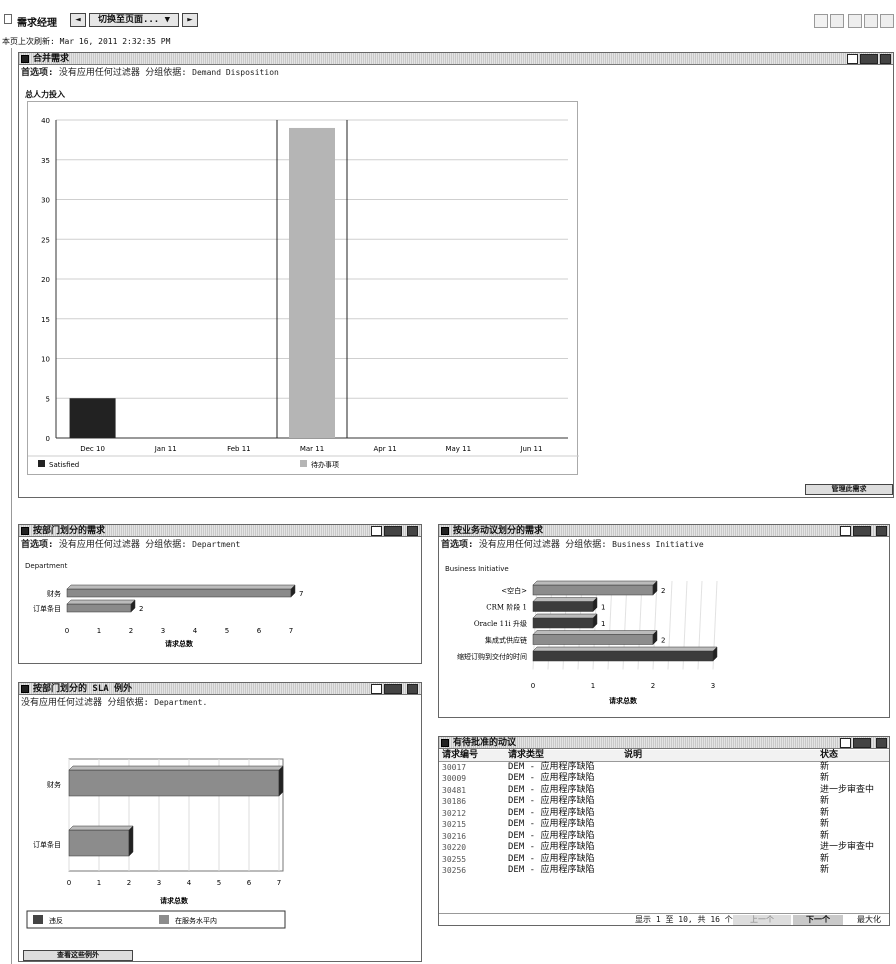  Describe the element at coordinates (658, 544) in the screenshot. I see `group-value: Business Initiative` at that location.